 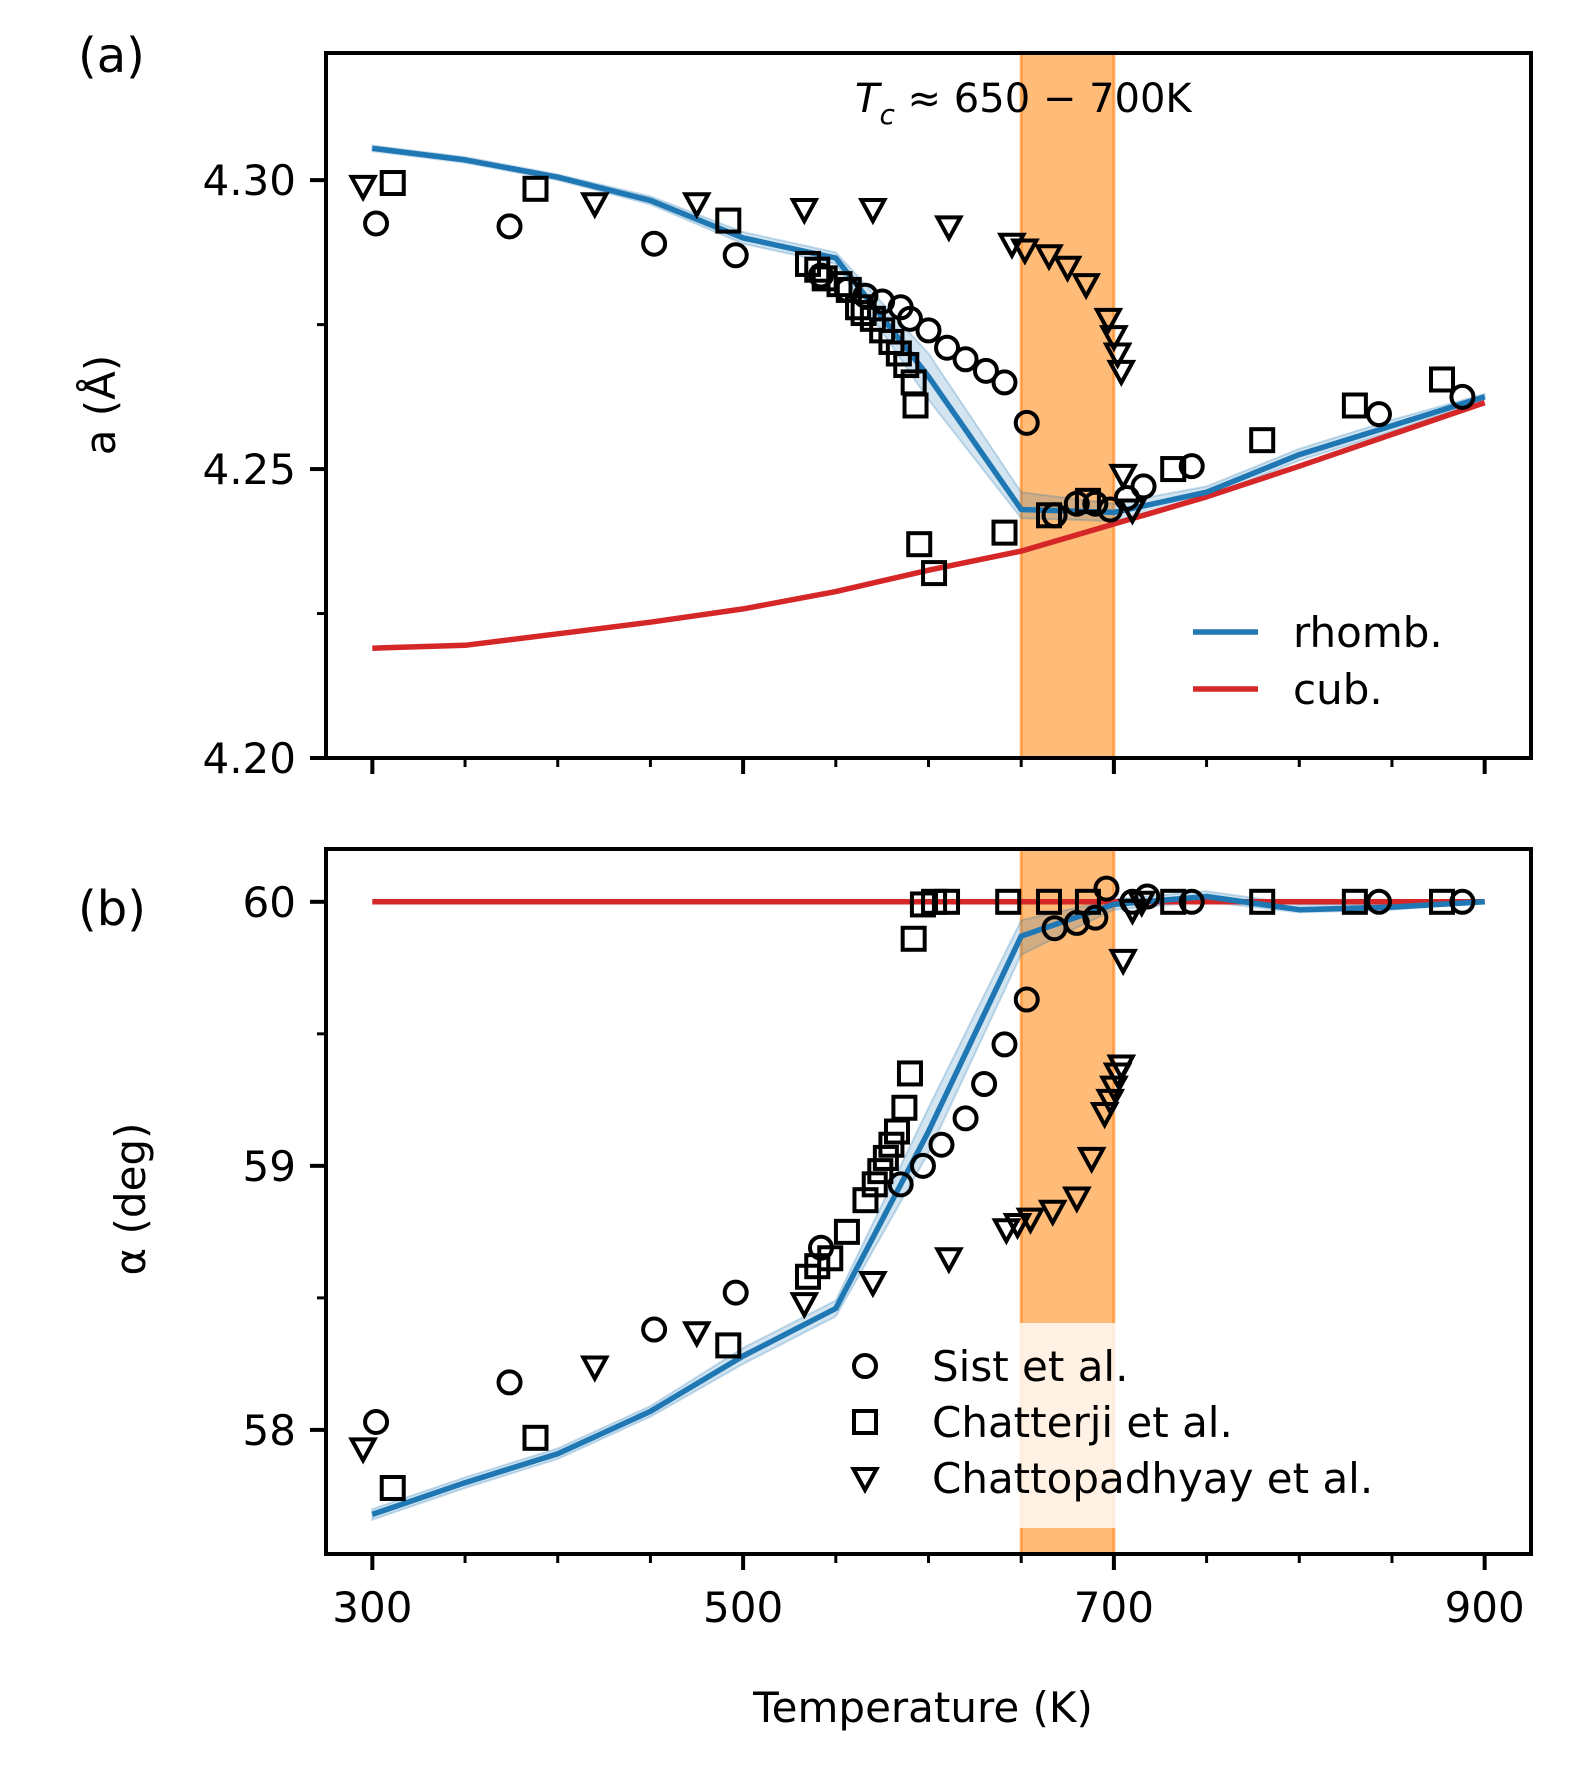 What do you see at coordinates (1368, 632) in the screenshot?
I see `legend-line-label: rhomb.` at bounding box center [1368, 632].